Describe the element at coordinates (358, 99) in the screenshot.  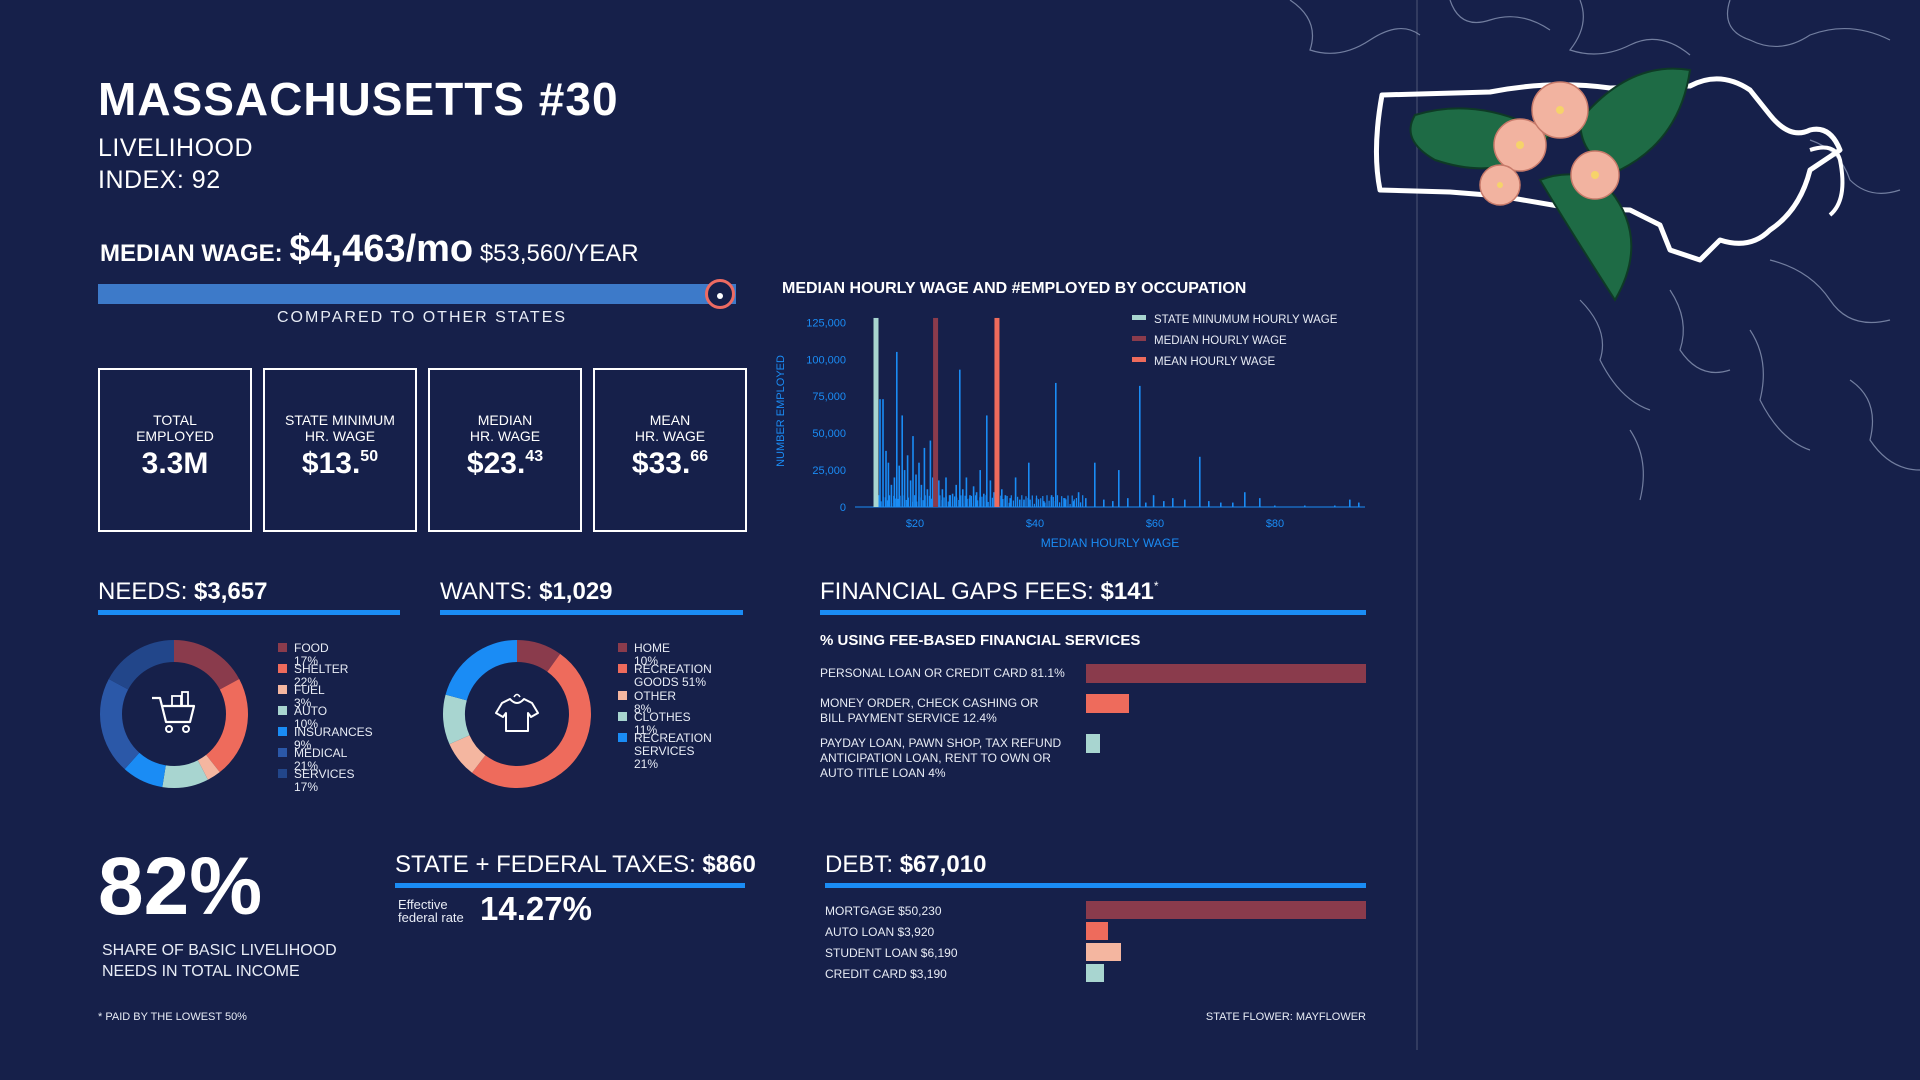
I see `page-title: MASSACHUSETTS #30` at that location.